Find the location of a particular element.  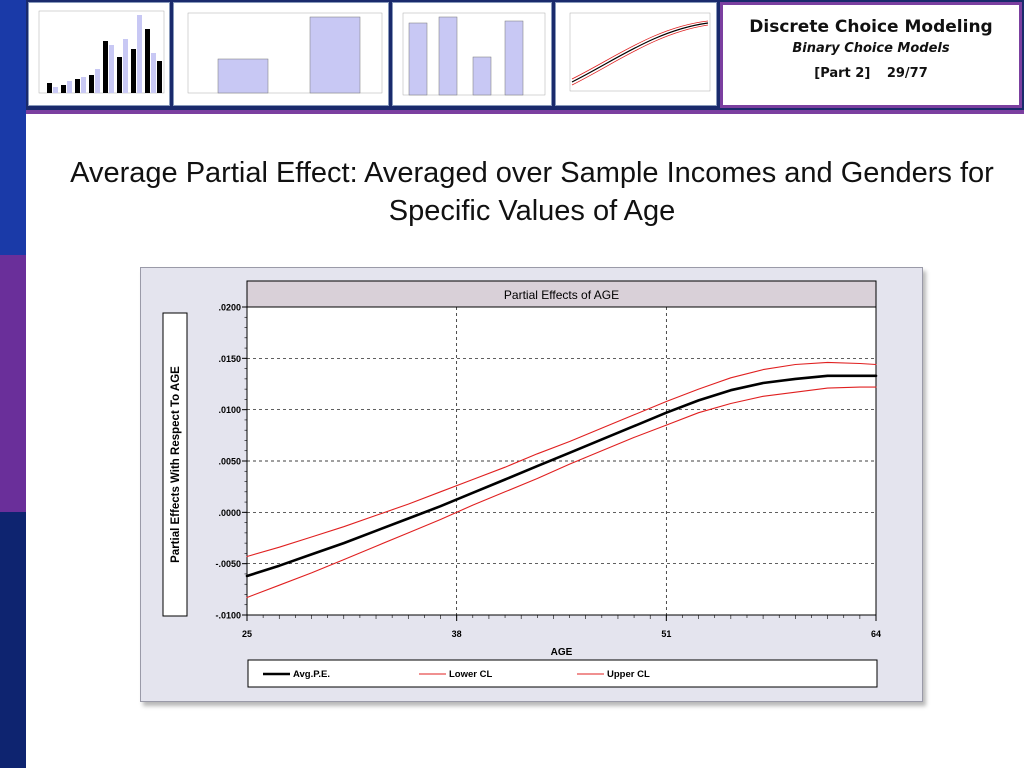

x-tick-label: 51 is located at coordinates (666, 634).